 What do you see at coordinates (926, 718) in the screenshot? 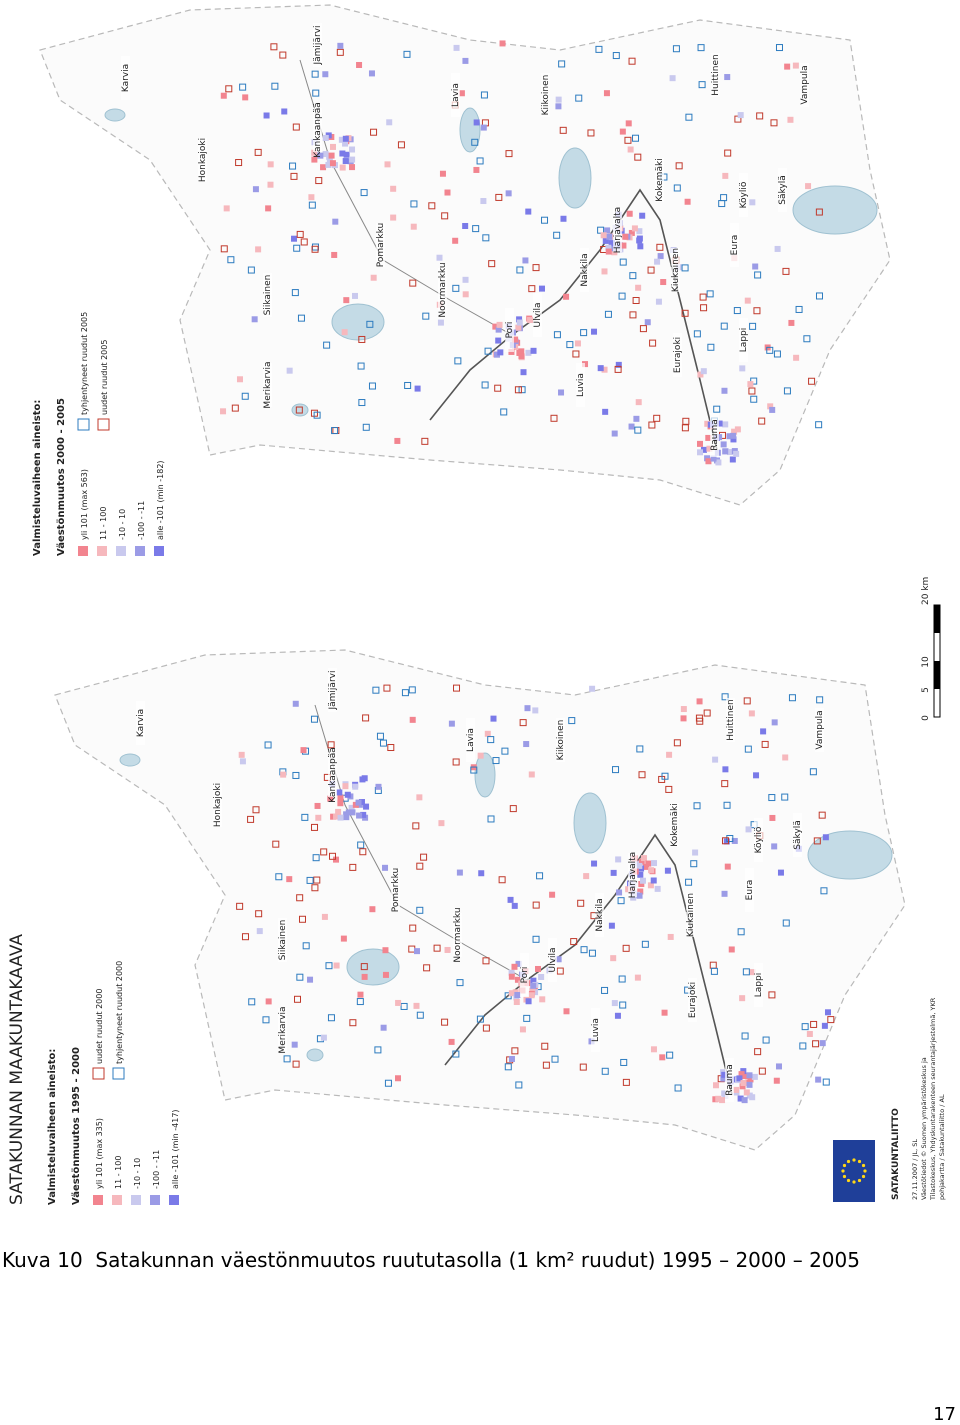
I see `scale-label: 0` at bounding box center [926, 718].